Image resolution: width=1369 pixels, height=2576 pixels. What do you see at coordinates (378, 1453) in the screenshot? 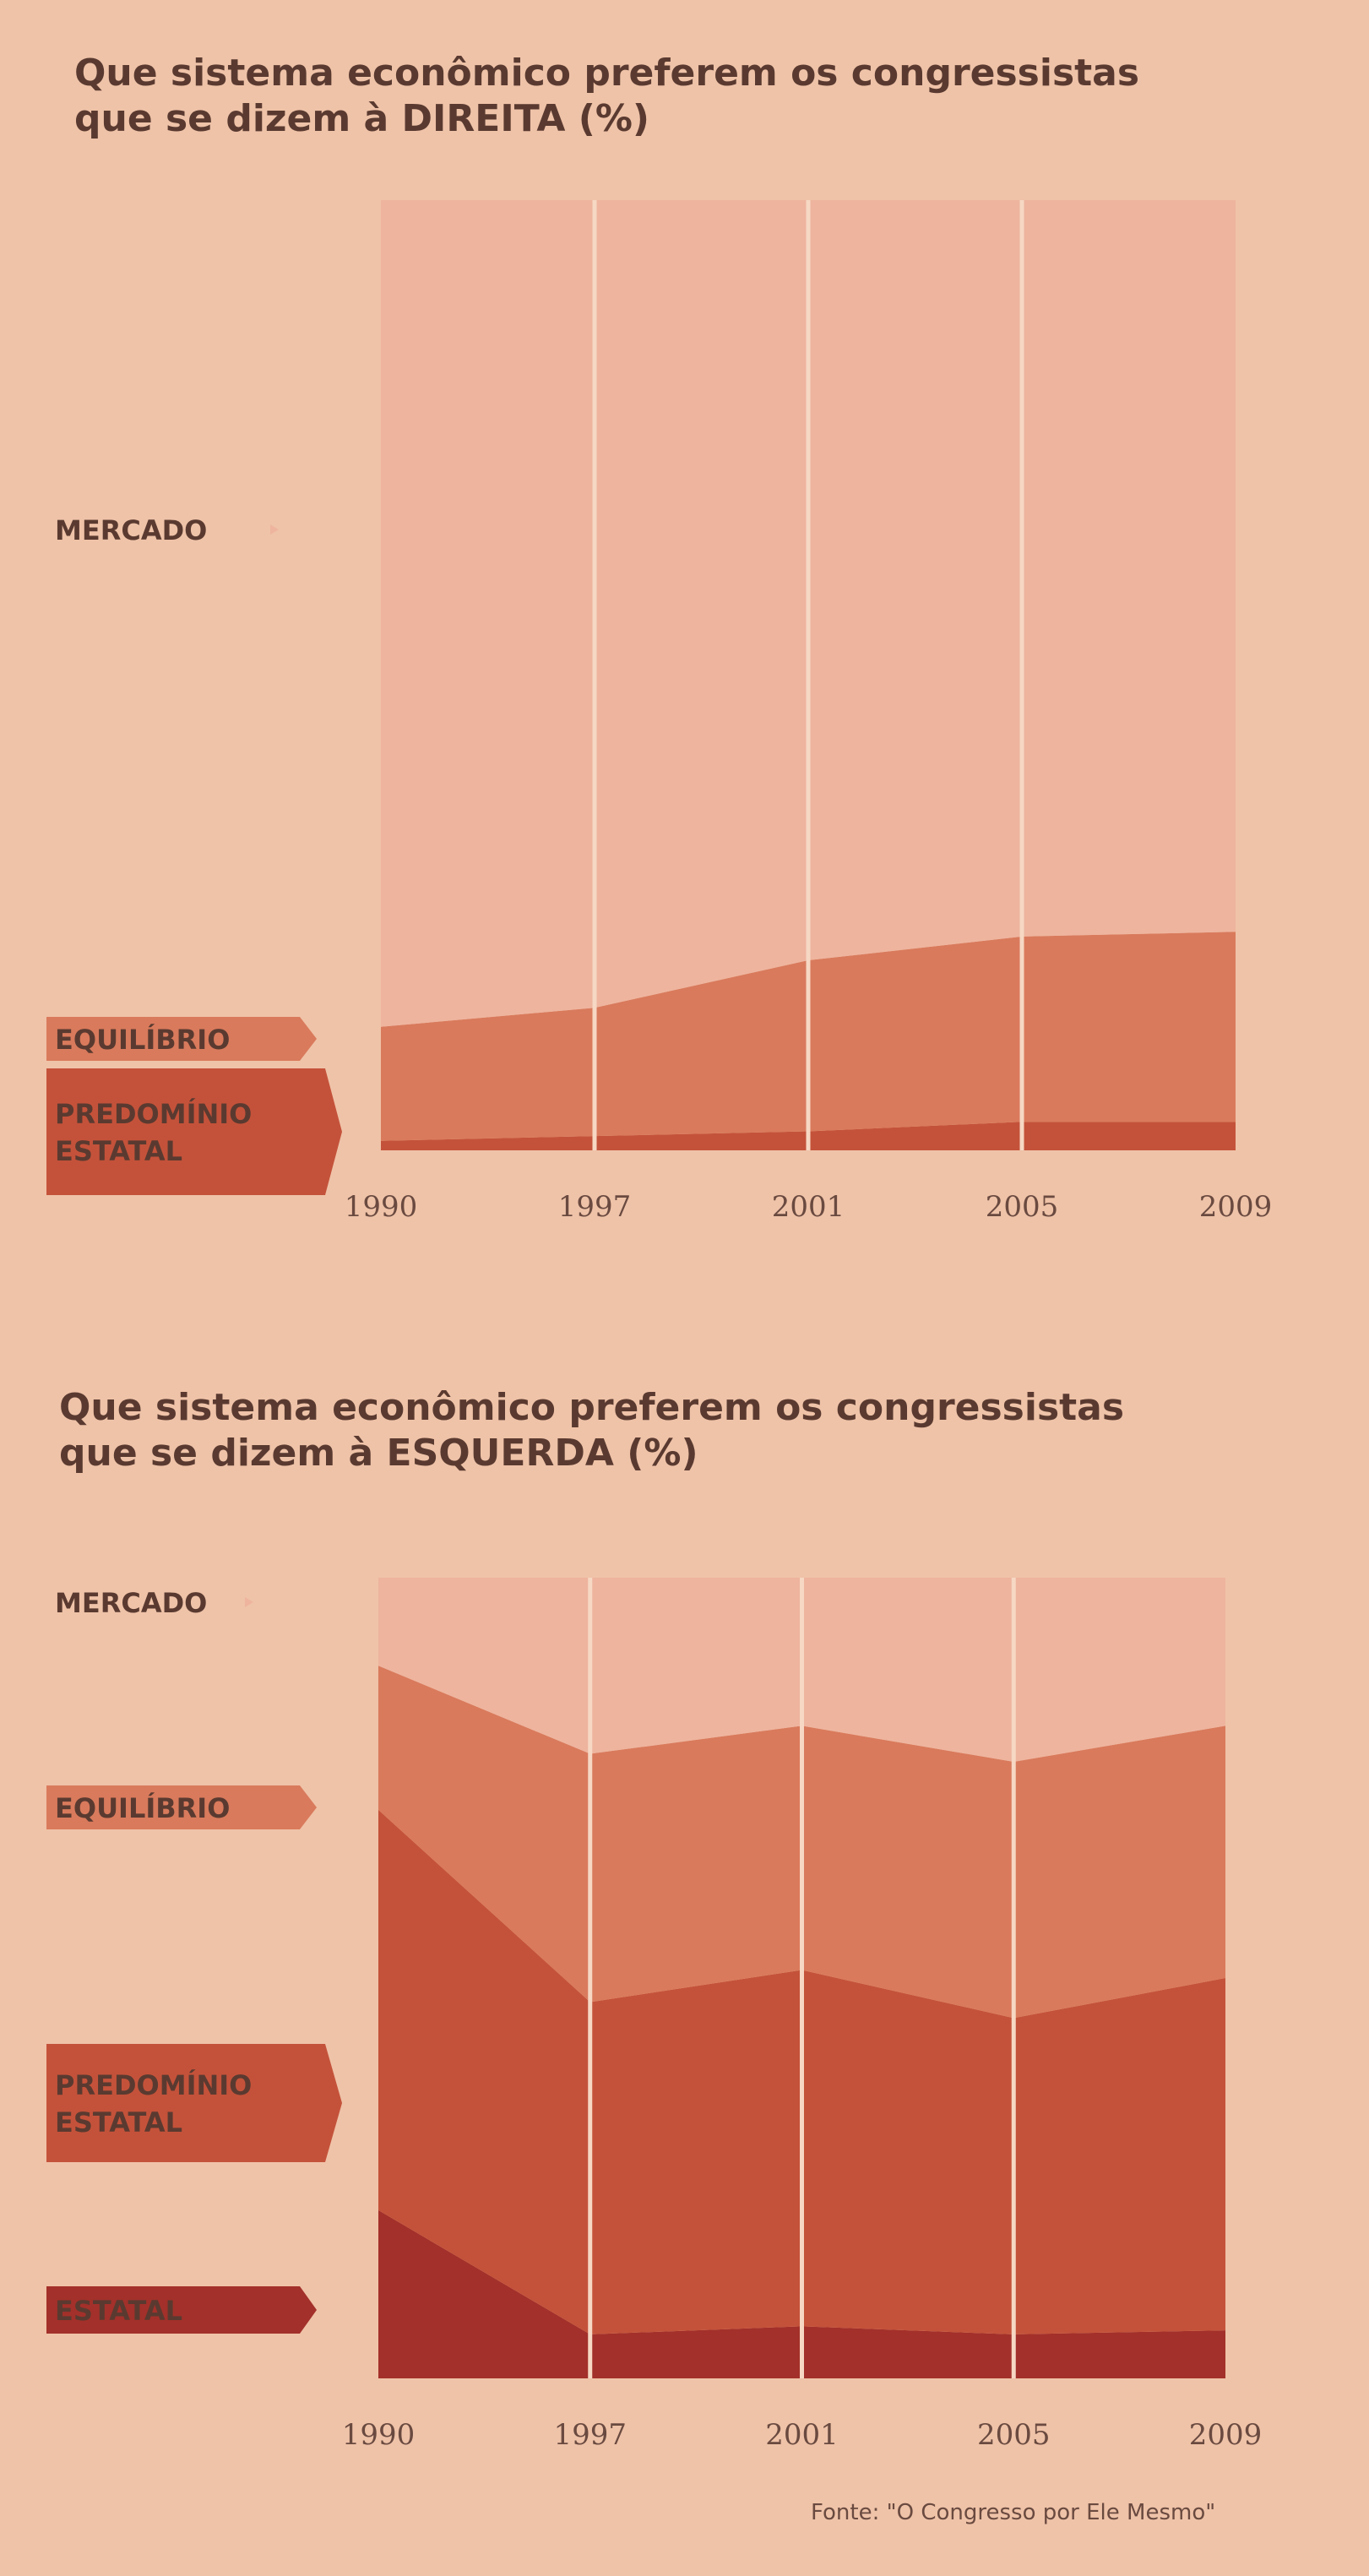
I see `title-line-2: que se dizem à ESQUERDA (%)` at bounding box center [378, 1453].